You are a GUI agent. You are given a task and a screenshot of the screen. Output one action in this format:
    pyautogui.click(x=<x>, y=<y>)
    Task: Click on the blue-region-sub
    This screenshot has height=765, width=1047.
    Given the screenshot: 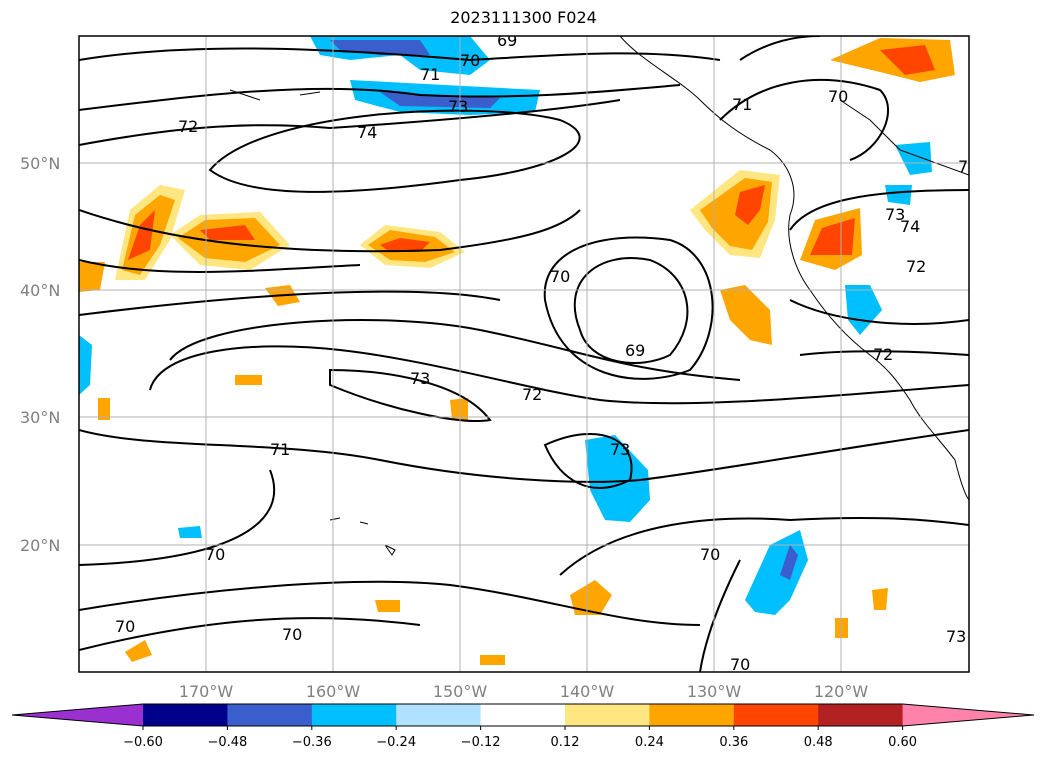 What is the action you would take?
    pyautogui.click(x=617, y=478)
    